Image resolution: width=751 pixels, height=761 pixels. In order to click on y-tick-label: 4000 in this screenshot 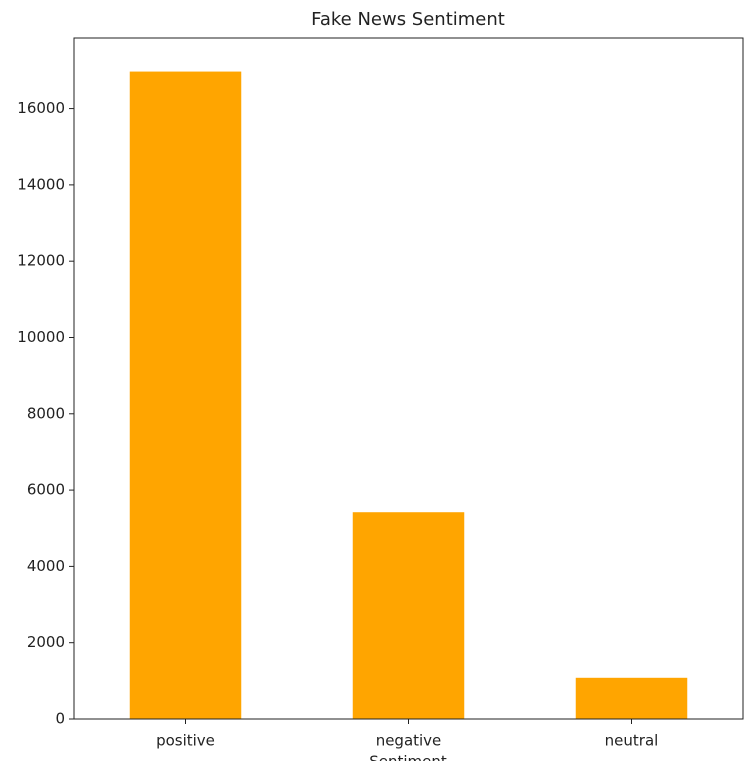, I will do `click(46, 566)`.